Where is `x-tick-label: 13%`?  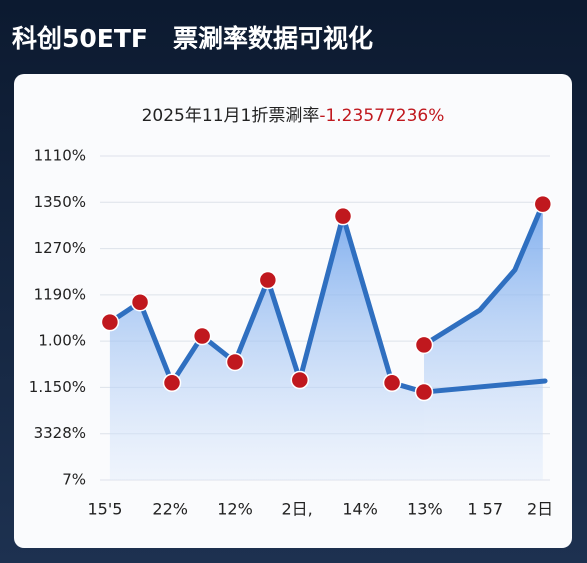 x-tick-label: 13% is located at coordinates (425, 509).